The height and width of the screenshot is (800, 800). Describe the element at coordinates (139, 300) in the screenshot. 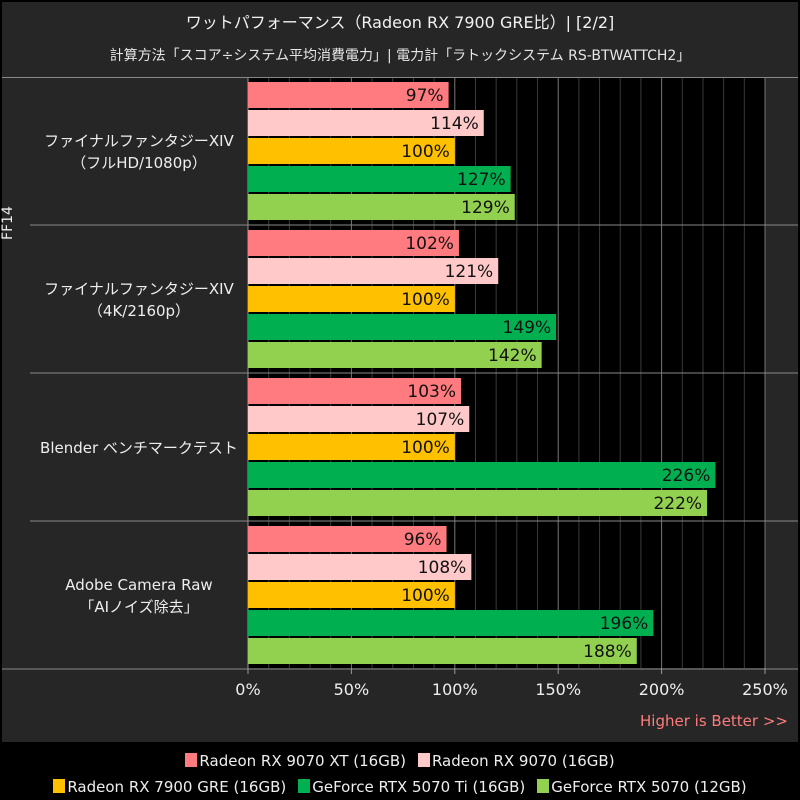

I see `category-label: ファイナルファンタジーXIV （4K/2160p）` at that location.